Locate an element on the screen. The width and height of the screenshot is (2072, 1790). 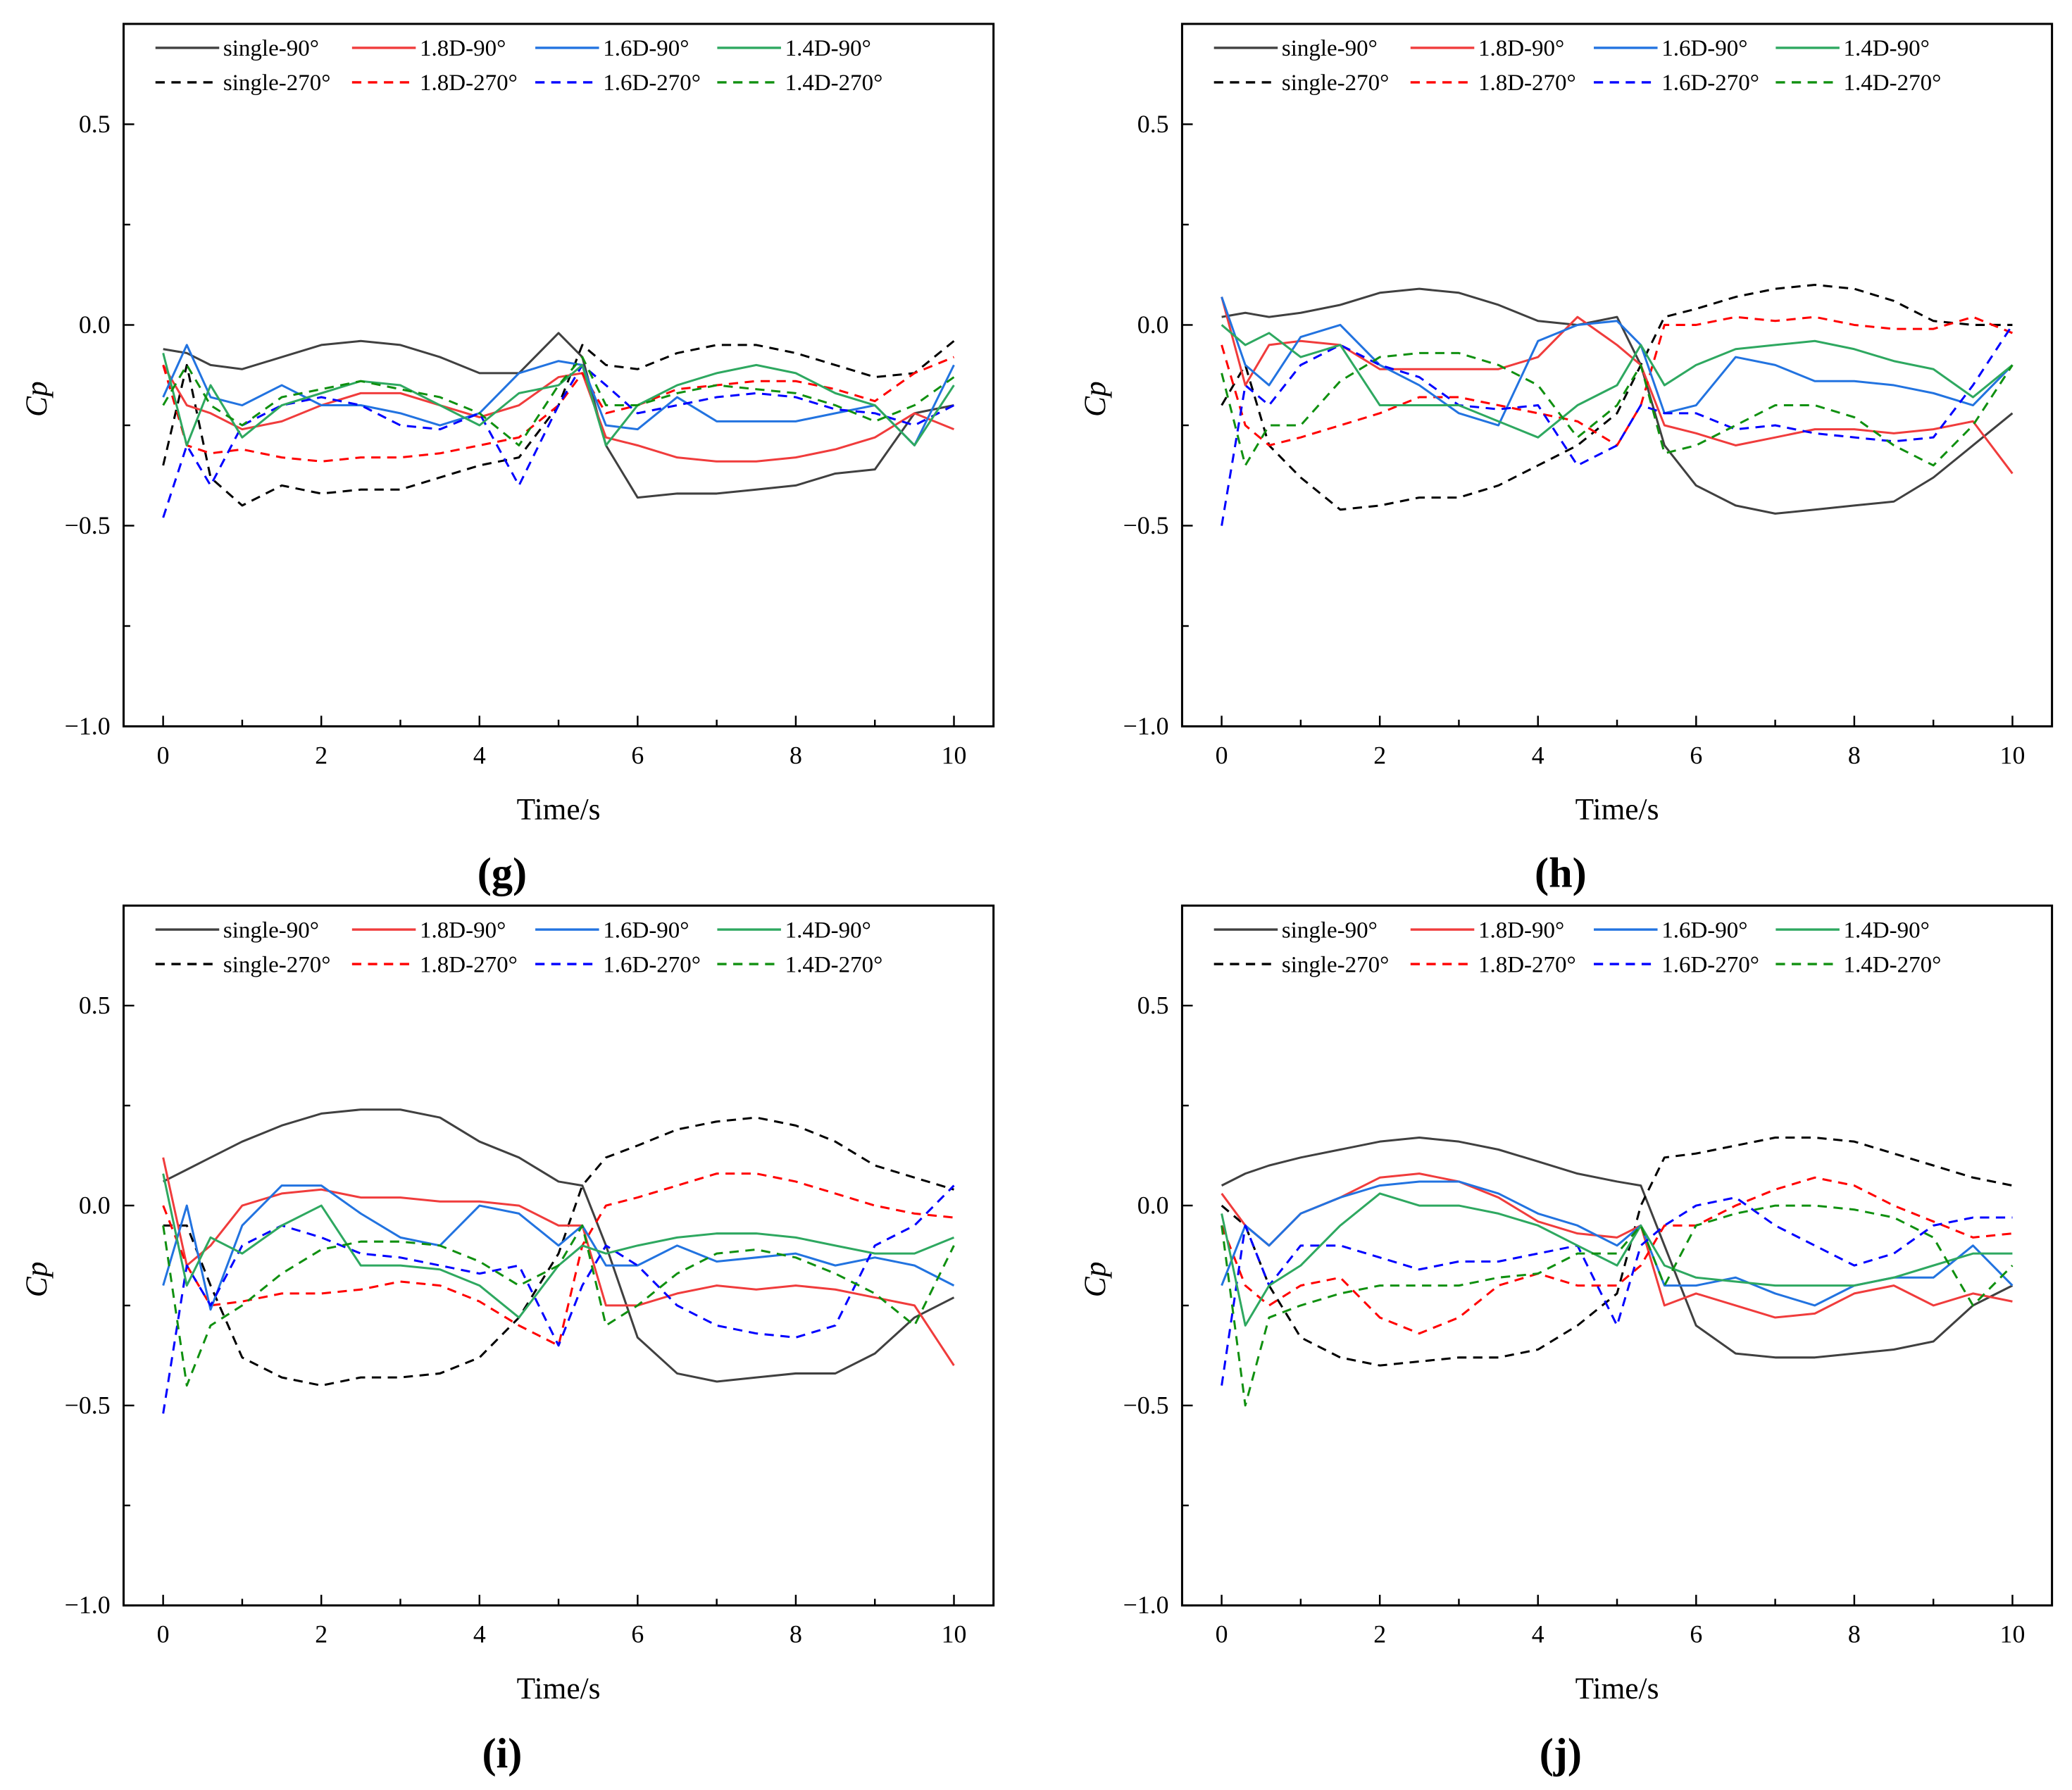
panel-label: (g) is located at coordinates (502, 873).